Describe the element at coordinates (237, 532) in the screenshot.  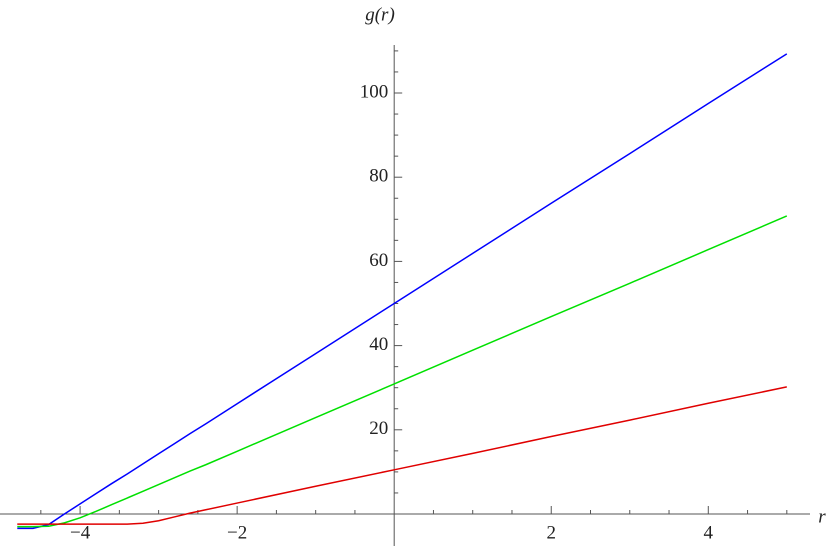
I see `x-tick-label: −2` at that location.